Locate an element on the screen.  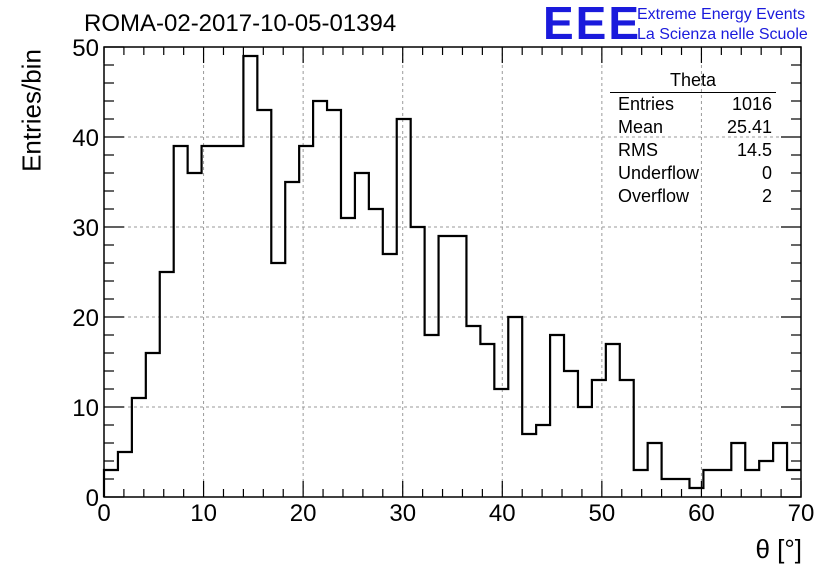
stats-label: Entries is located at coordinates (646, 104).